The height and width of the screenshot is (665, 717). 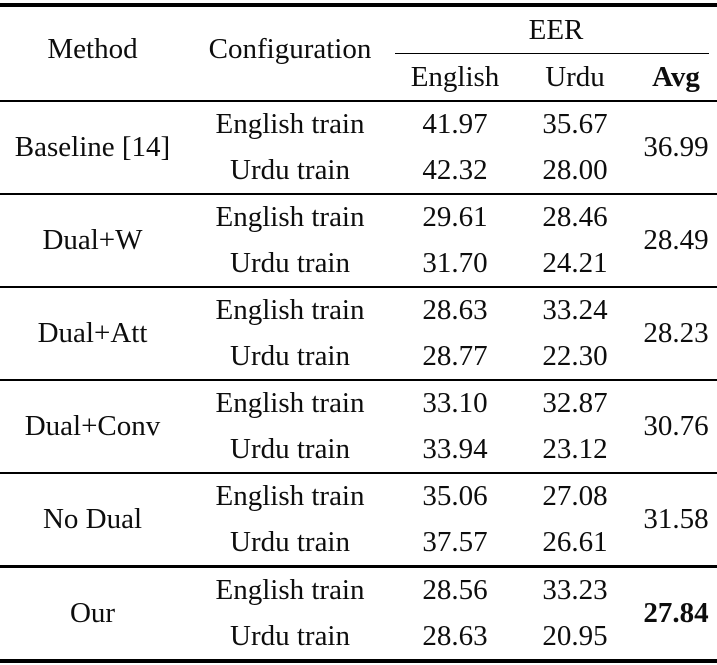 What do you see at coordinates (358, 5) in the screenshot?
I see `table-top-rule` at bounding box center [358, 5].